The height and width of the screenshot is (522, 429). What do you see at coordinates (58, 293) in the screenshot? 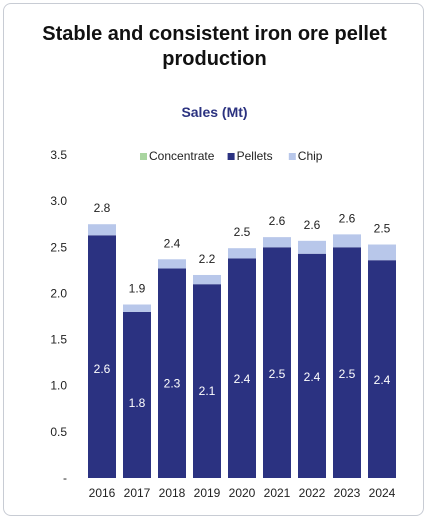
I see `y-tick-label: 2.0` at bounding box center [58, 293].